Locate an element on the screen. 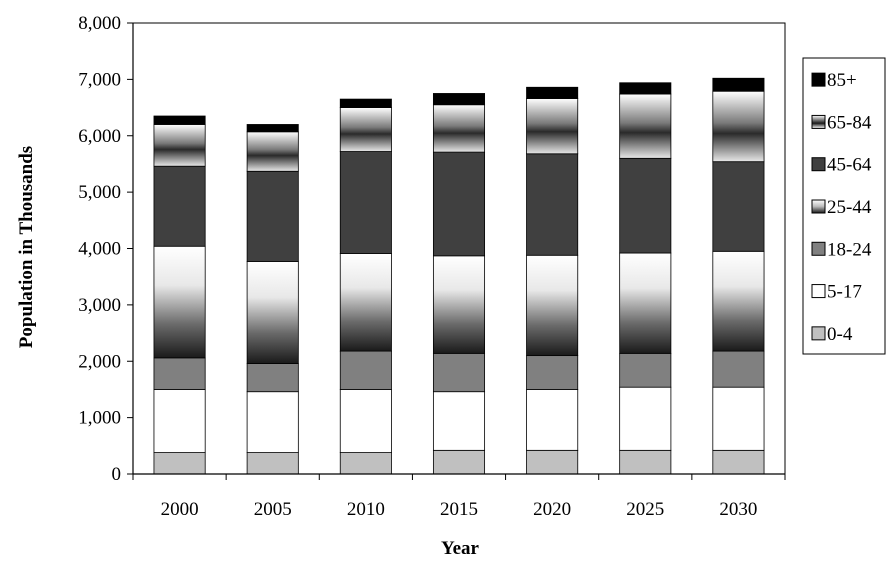 This screenshot has width=890, height=569. bar-25-44-2030 is located at coordinates (738, 301).